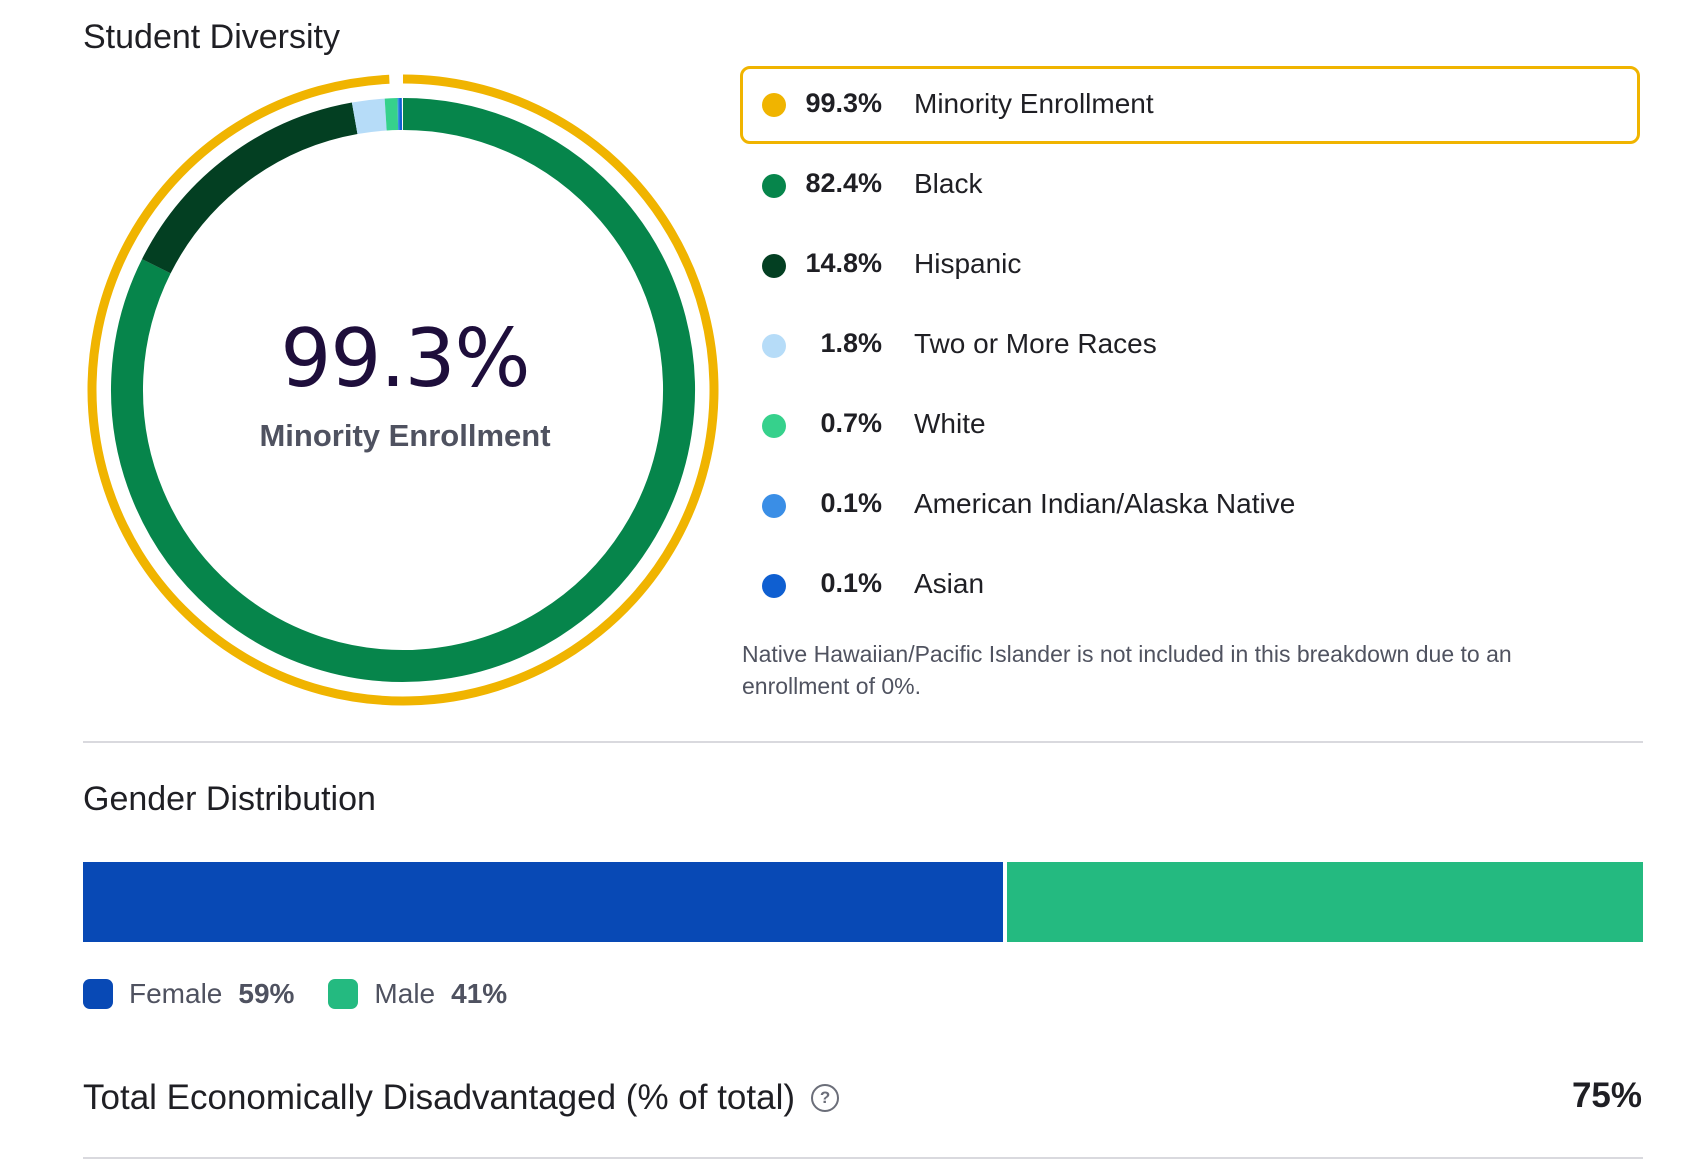  I want to click on legend-item-american-indian-alaska-native: 0.1% American Indian/Alaska Native, so click(1190, 506).